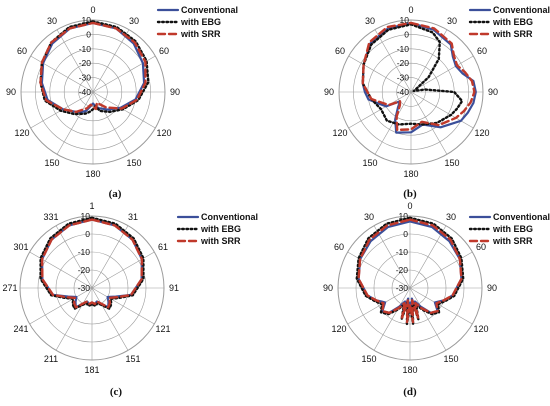  Describe the element at coordinates (91, 206) in the screenshot. I see `angle-tick-label: 1` at that location.